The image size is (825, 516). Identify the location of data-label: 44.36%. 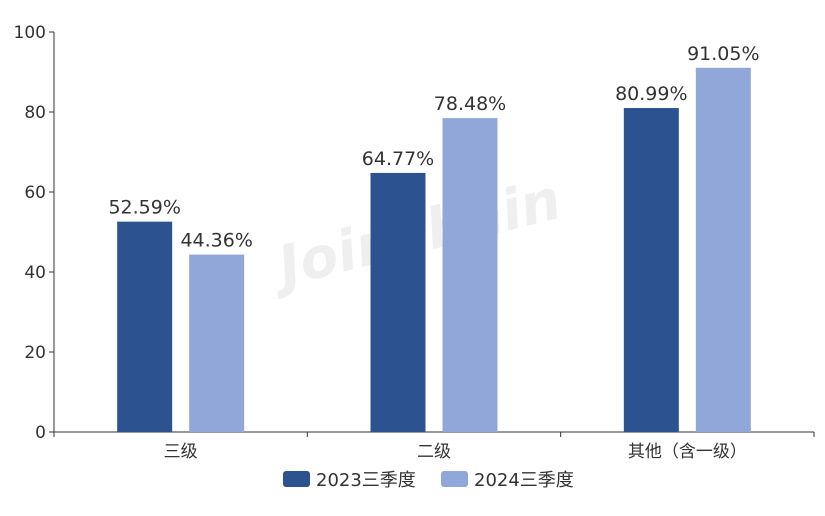
(216, 241).